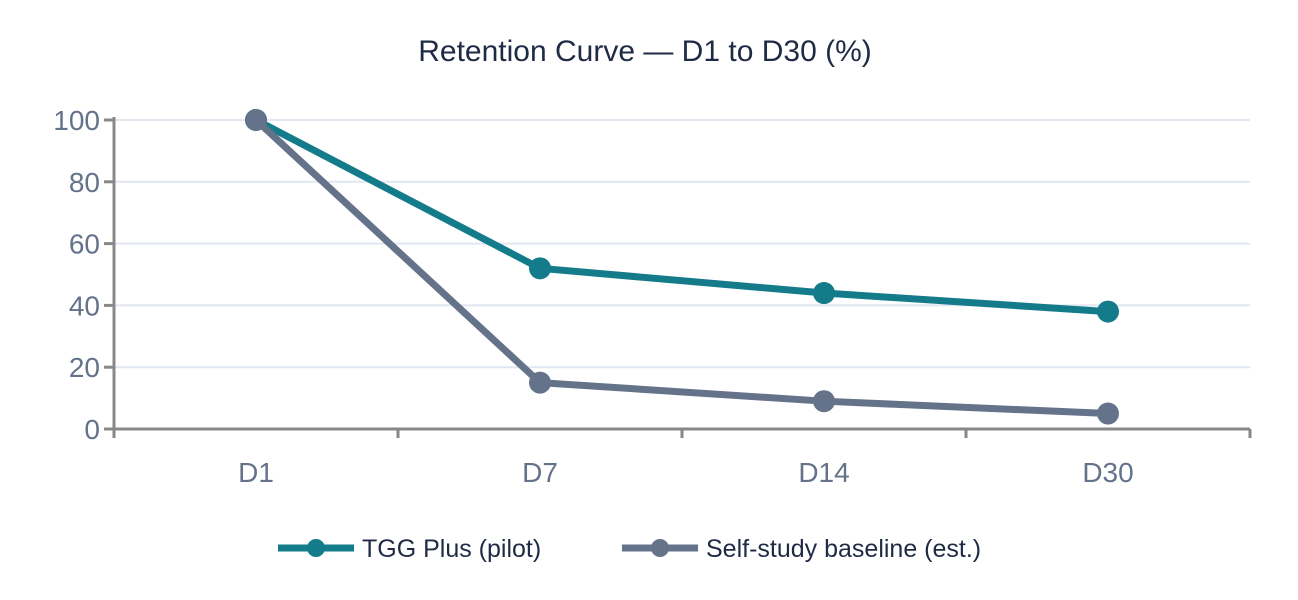 This screenshot has width=1298, height=600. I want to click on legend-label: TGG Plus (pilot), so click(451, 549).